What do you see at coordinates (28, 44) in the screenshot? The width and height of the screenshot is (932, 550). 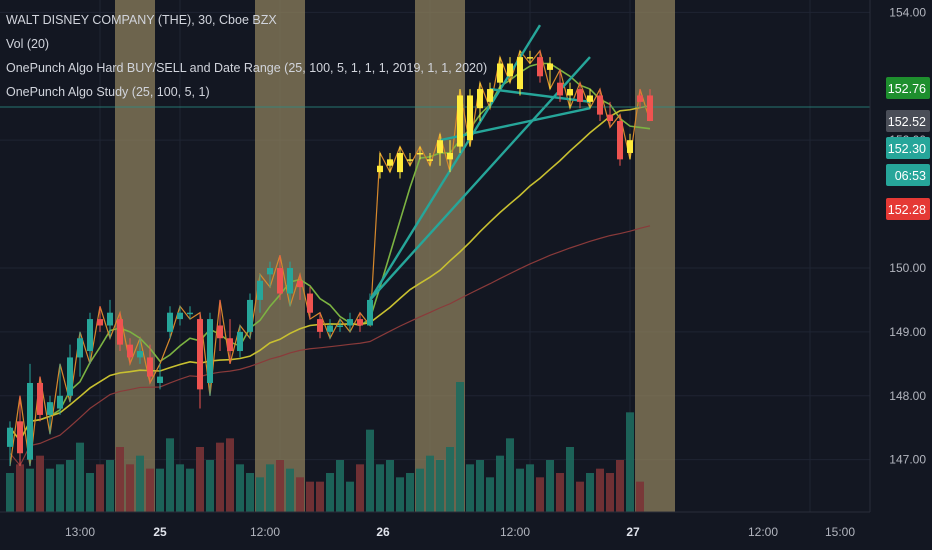 I see `legend-volume: Vol (20)` at bounding box center [28, 44].